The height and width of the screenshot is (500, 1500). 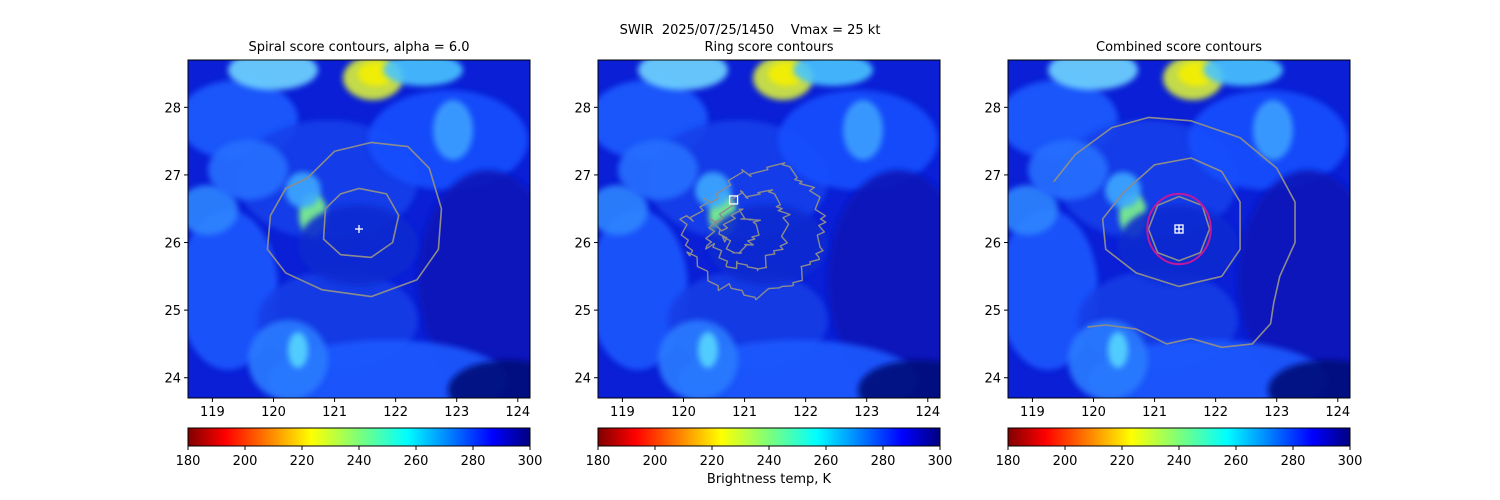 What do you see at coordinates (768, 47) in the screenshot?
I see `panel-title: Ring score contours` at bounding box center [768, 47].